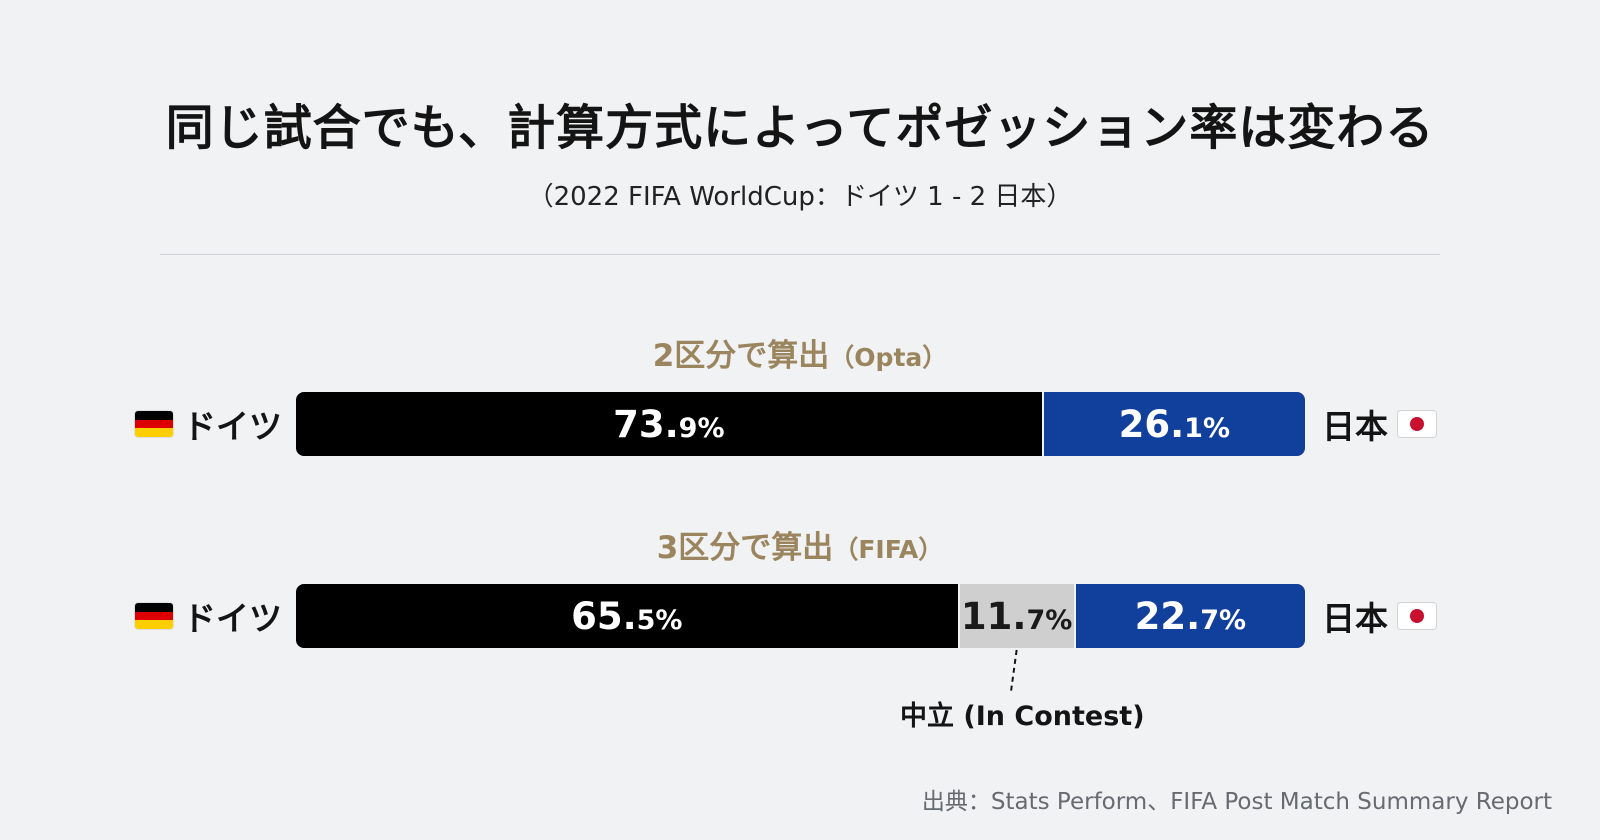 Image resolution: width=1600 pixels, height=840 pixels. I want to click on bar-segment-fifa-japan: 22.7%, so click(1190, 616).